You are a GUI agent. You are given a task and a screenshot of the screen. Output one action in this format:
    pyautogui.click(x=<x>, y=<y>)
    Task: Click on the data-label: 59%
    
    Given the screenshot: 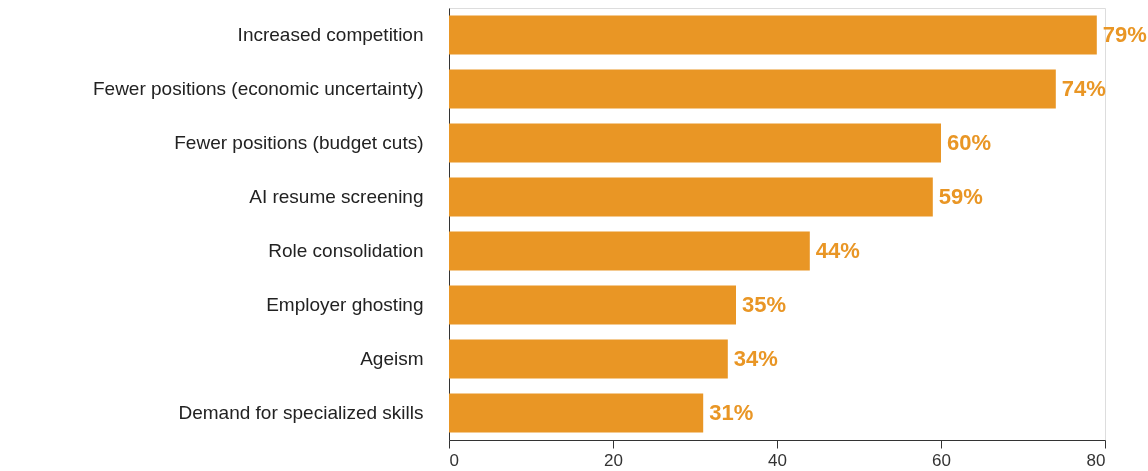 What is the action you would take?
    pyautogui.click(x=960, y=196)
    